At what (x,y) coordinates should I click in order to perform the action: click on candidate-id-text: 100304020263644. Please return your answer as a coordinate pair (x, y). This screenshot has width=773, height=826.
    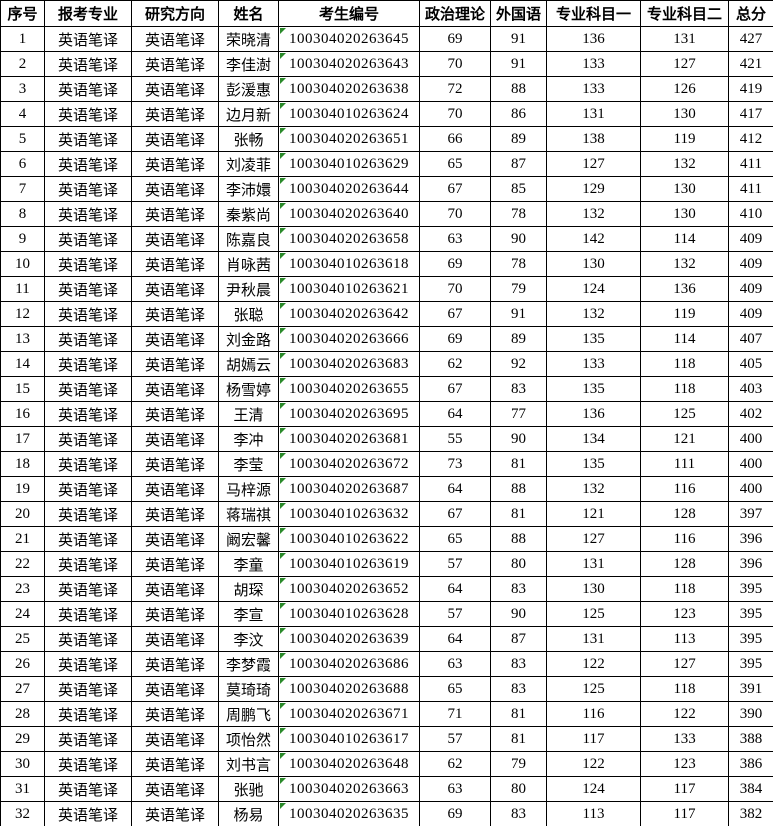
    Looking at the image, I should click on (349, 188).